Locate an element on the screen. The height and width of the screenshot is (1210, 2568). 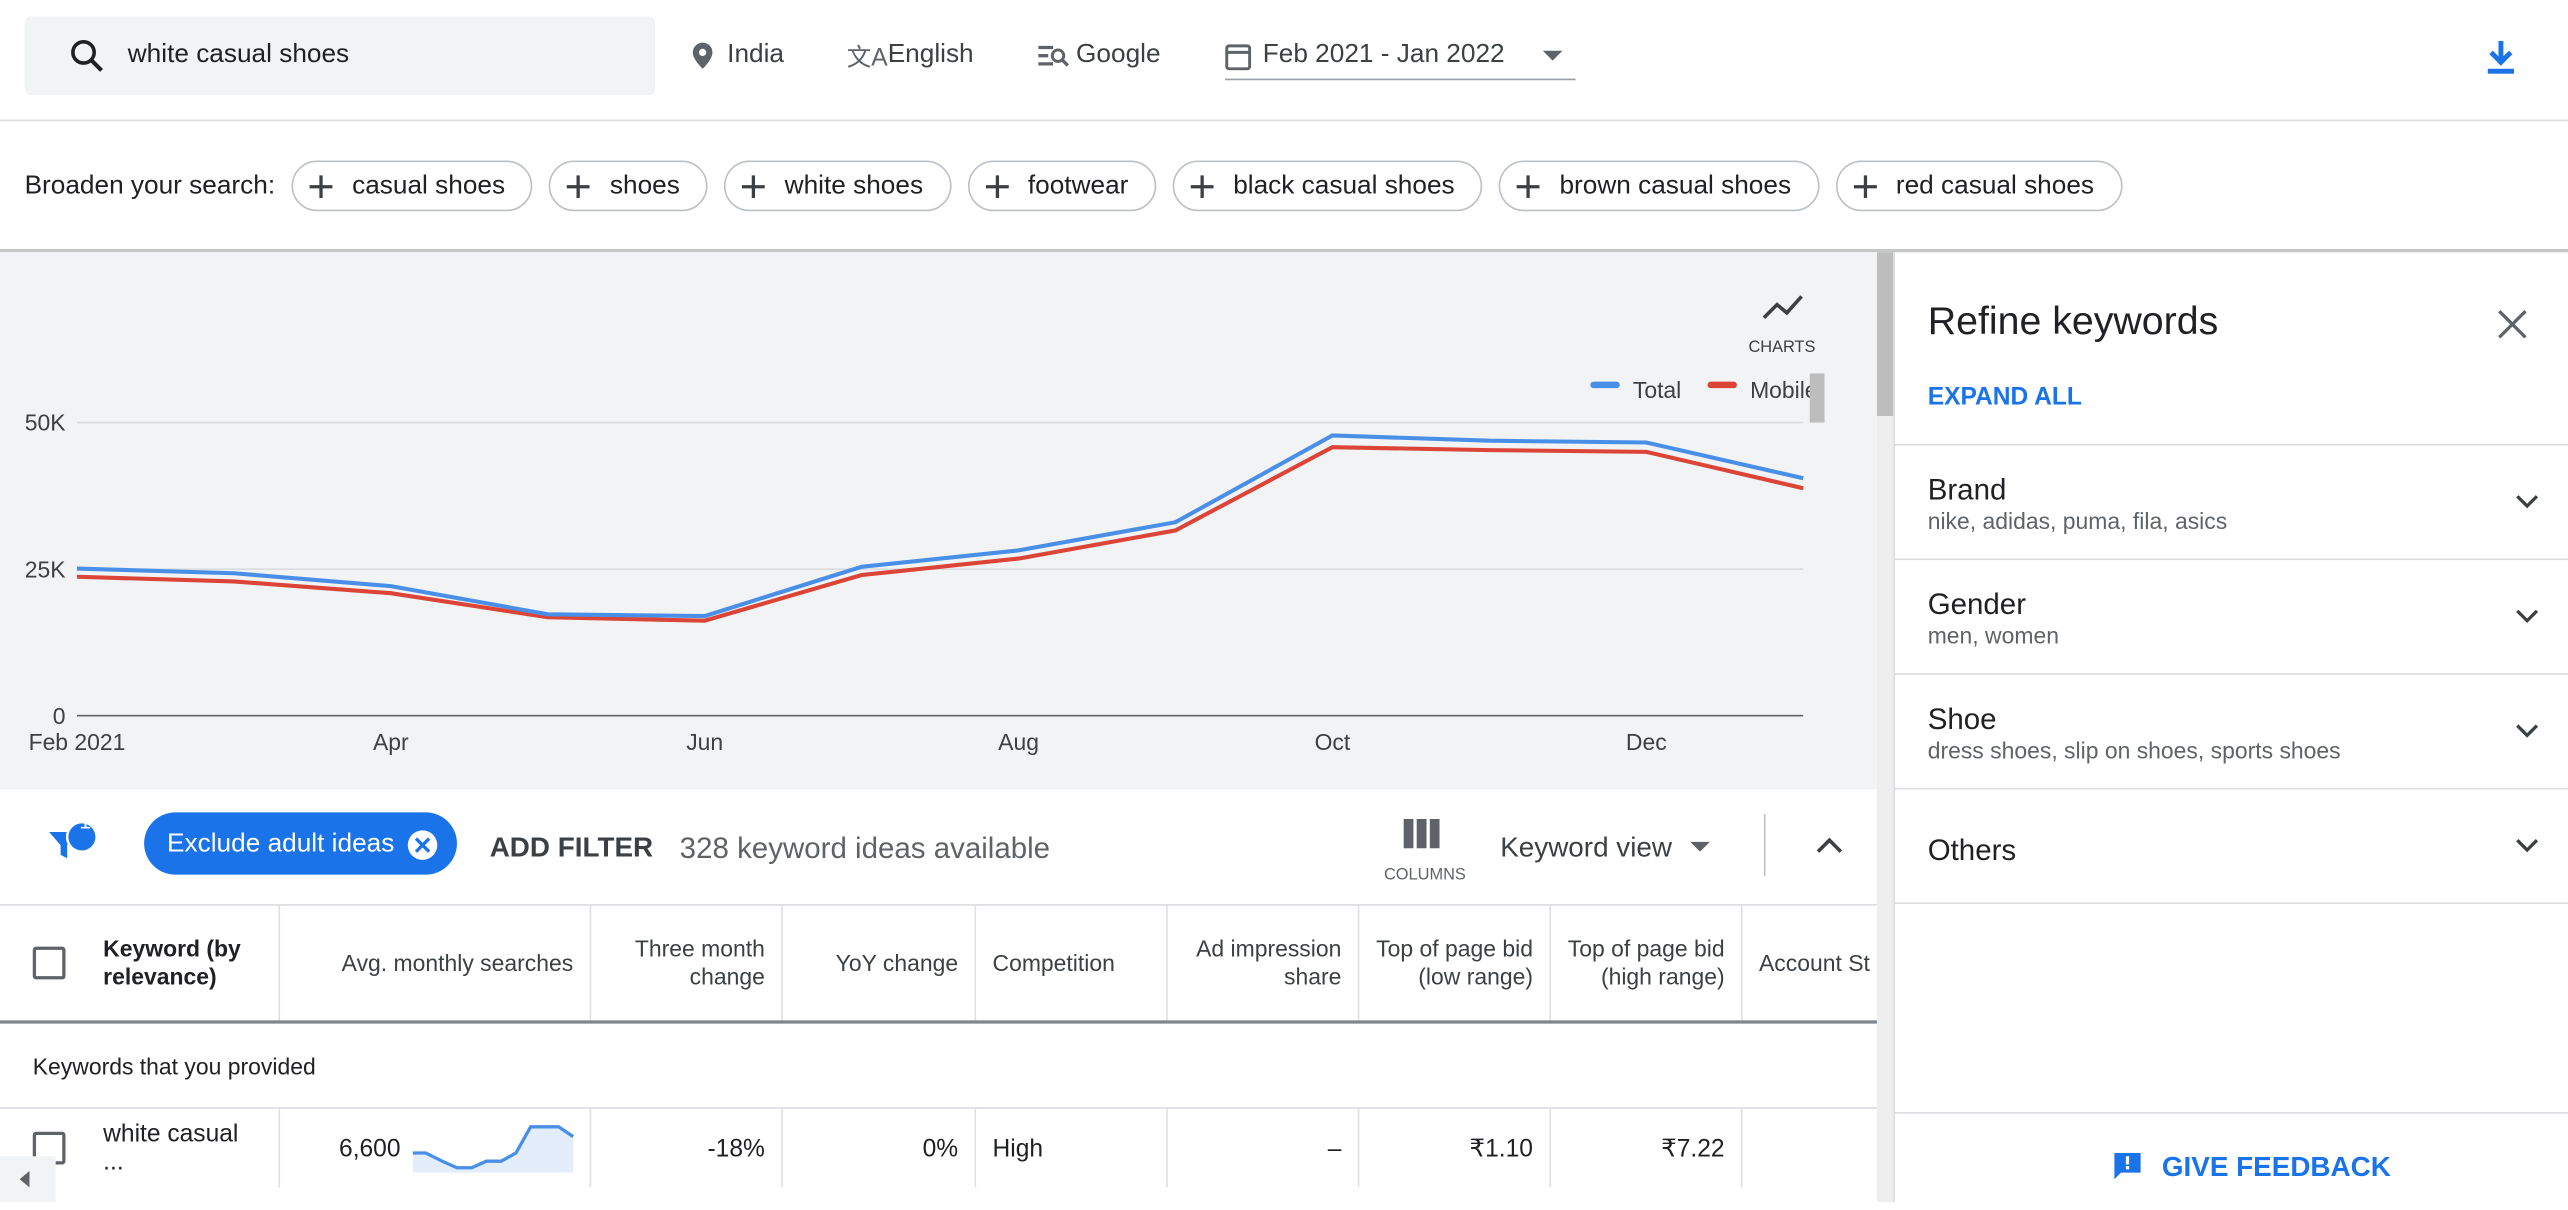
suggestion-chip: brown casual shoes is located at coordinates (1658, 186).